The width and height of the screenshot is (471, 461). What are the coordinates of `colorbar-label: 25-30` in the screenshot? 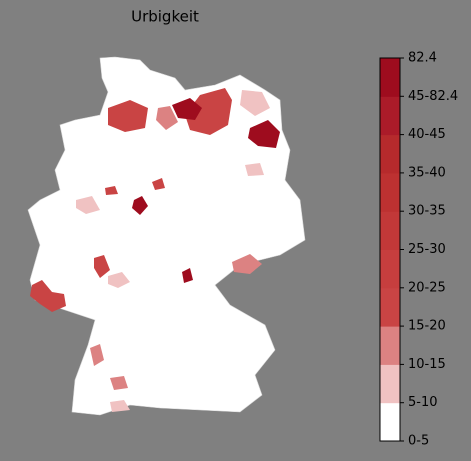 It's located at (427, 249).